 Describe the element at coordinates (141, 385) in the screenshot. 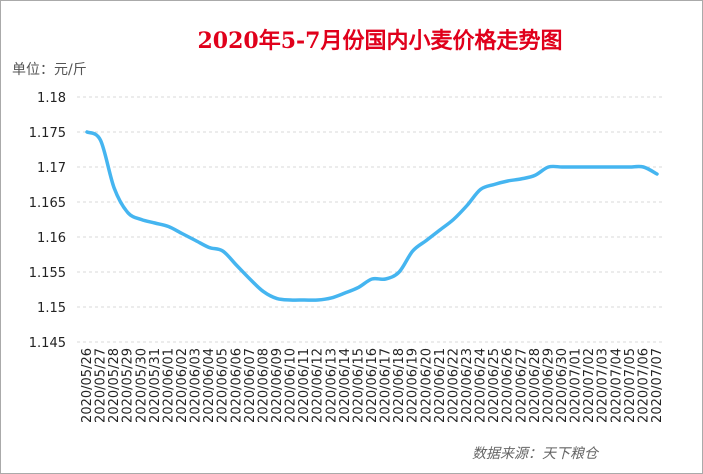

I see `x-tick-label: 2020/05/30` at that location.